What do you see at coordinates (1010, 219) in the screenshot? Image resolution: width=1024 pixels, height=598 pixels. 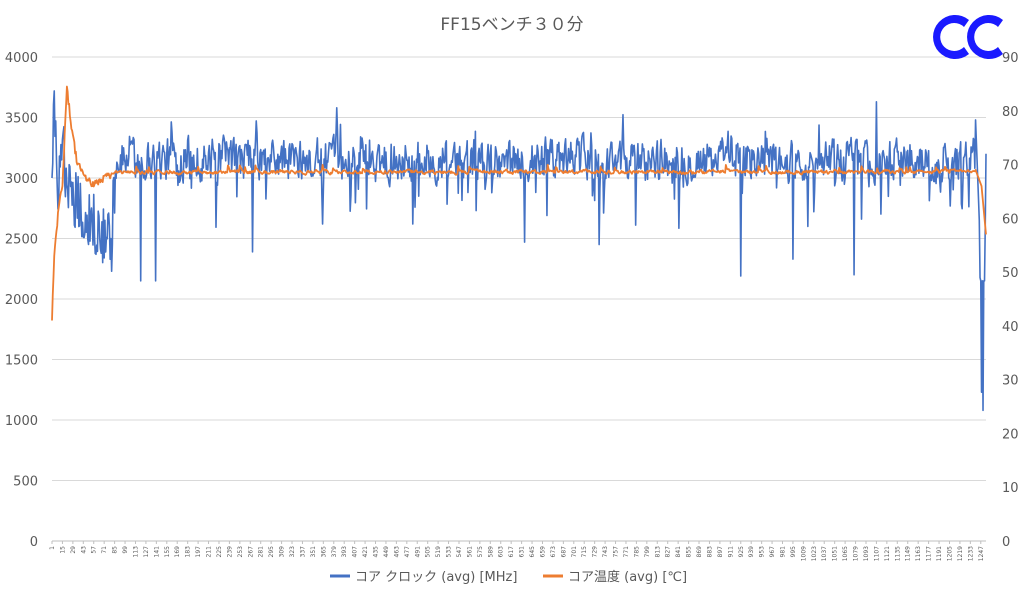 I see `y-right-tick-label: 60` at bounding box center [1010, 219].